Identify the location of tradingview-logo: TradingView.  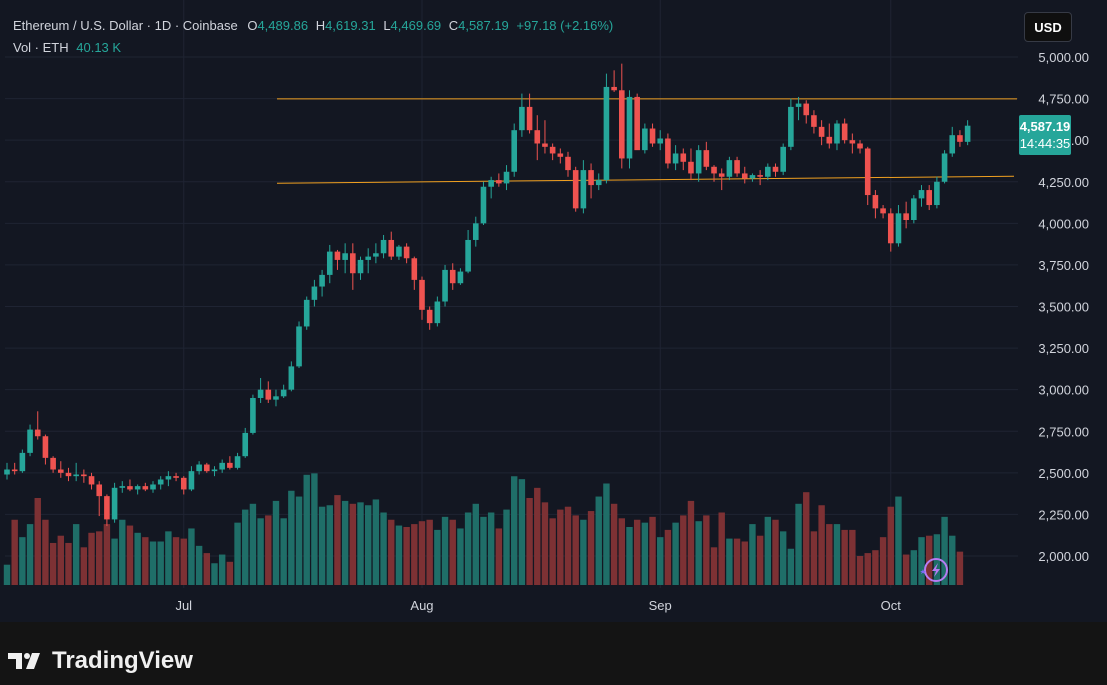
(100, 661).